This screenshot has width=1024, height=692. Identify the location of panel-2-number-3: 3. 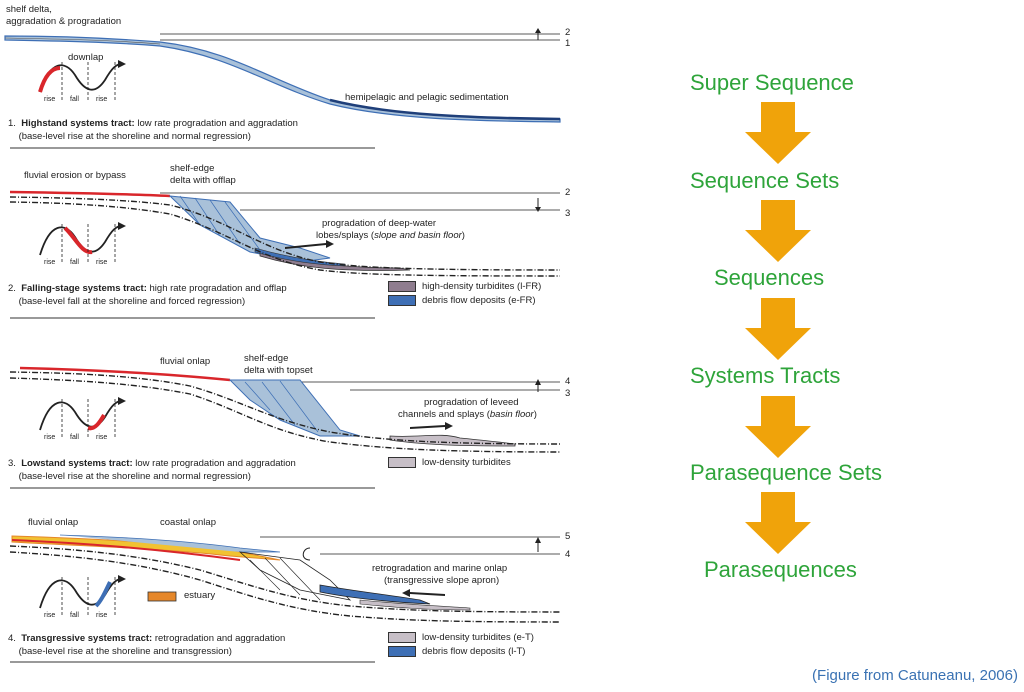
(568, 213).